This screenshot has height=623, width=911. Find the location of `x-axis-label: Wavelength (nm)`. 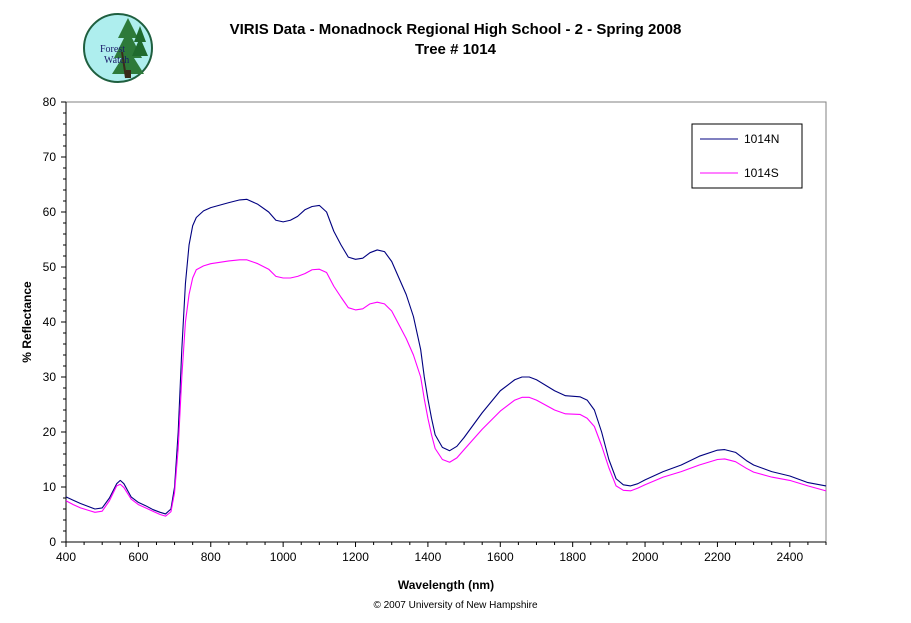

x-axis-label: Wavelength (nm) is located at coordinates (446, 585).